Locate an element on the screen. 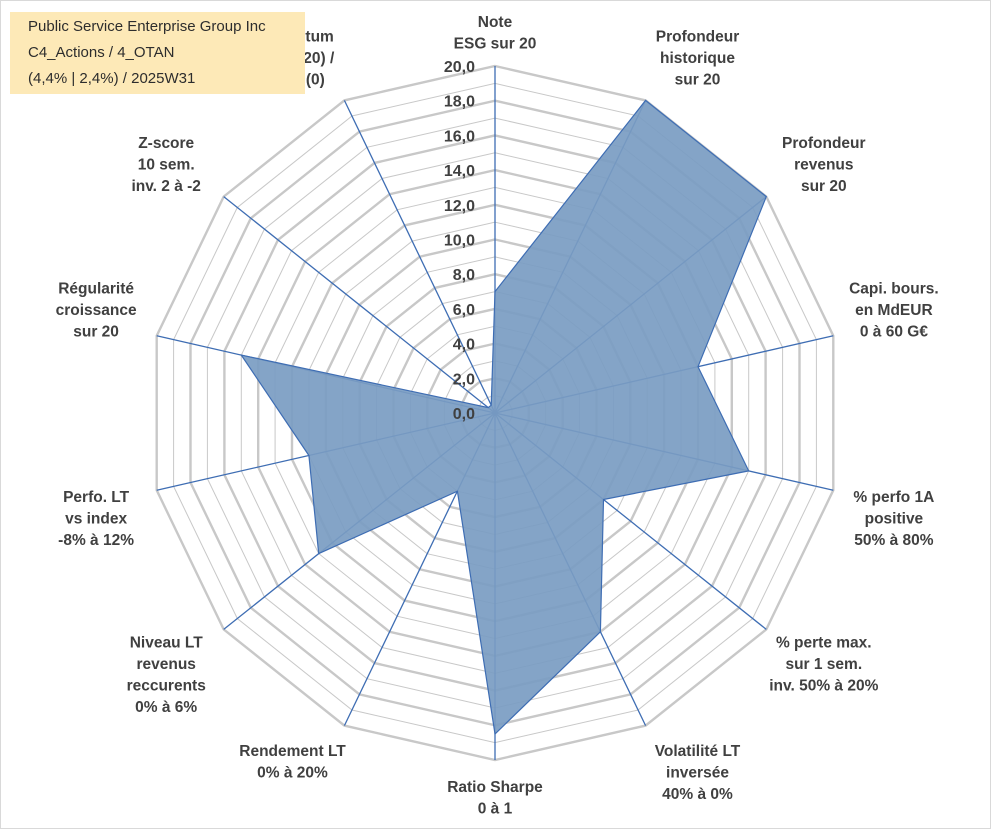 The height and width of the screenshot is (829, 991). category-label: Niveau LT revenus reccurents 0% à 6% is located at coordinates (166, 675).